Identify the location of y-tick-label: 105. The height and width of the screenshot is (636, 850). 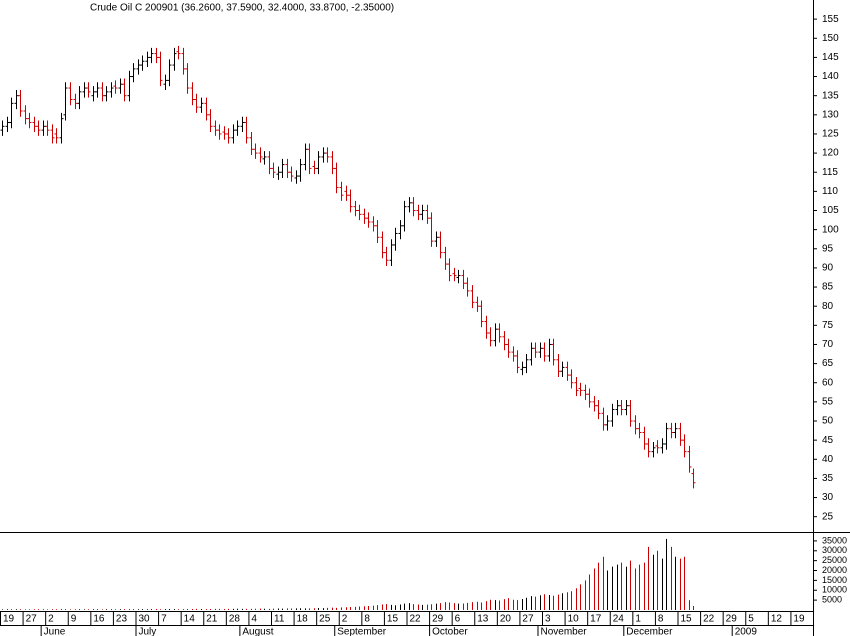
(830, 210).